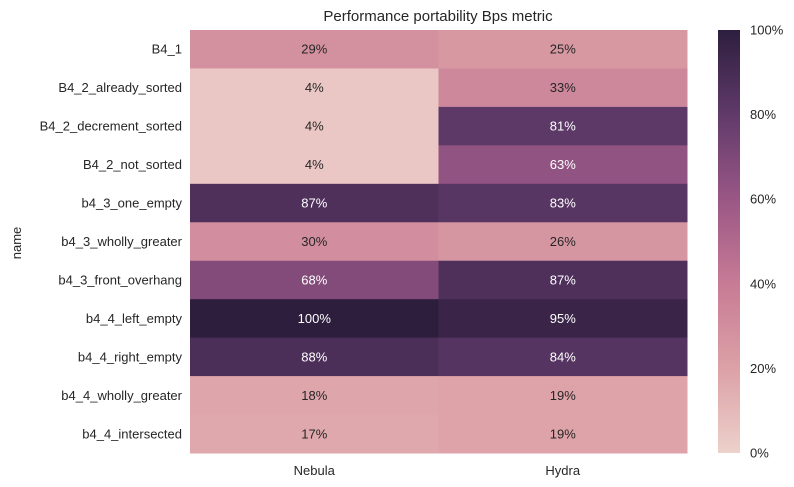  Describe the element at coordinates (132, 164) in the screenshot. I see `row-label: B4_2_not_sorted` at that location.